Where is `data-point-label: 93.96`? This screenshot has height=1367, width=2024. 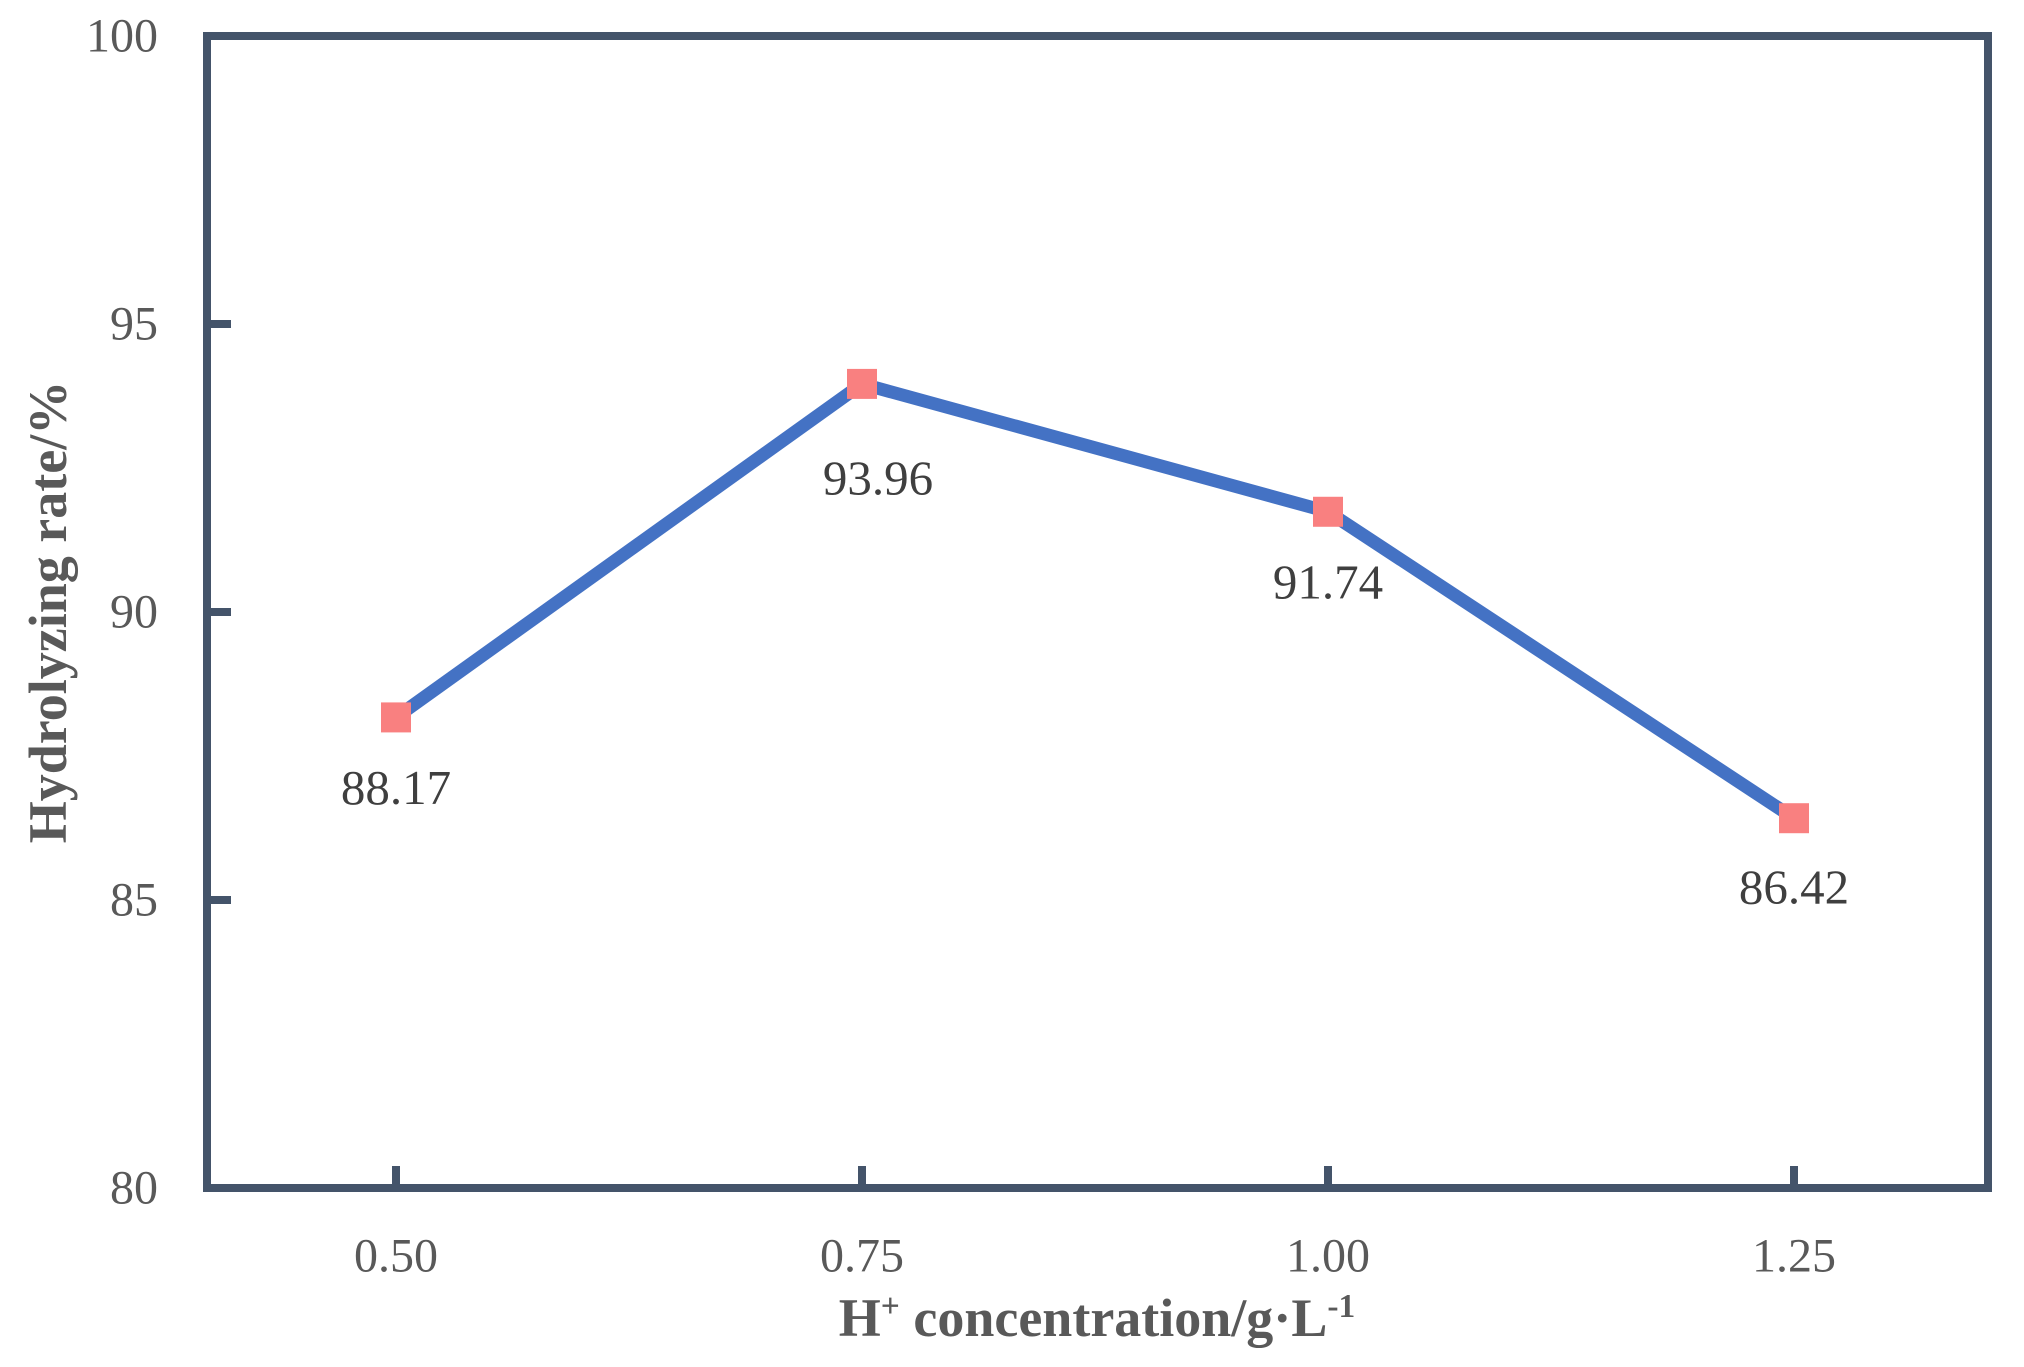 data-point-label: 93.96 is located at coordinates (878, 477).